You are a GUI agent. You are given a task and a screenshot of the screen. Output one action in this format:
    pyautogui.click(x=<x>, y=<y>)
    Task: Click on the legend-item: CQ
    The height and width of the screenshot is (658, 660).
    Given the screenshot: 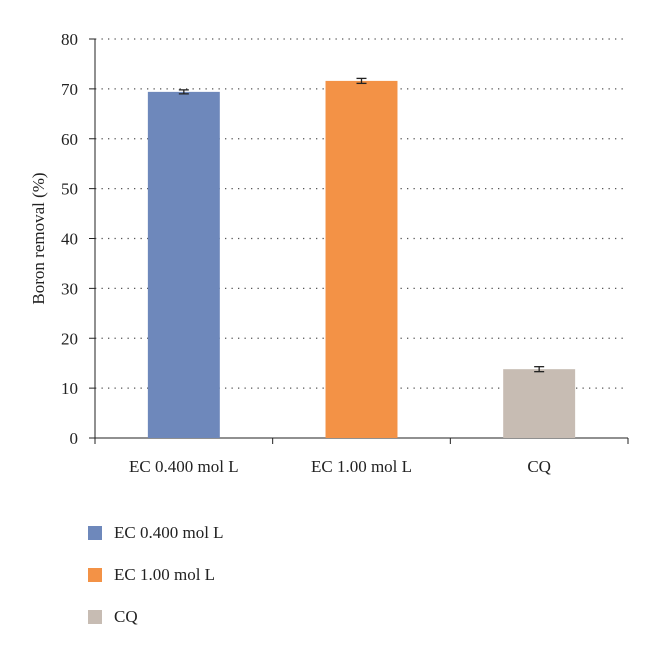 What is the action you would take?
    pyautogui.click(x=156, y=617)
    